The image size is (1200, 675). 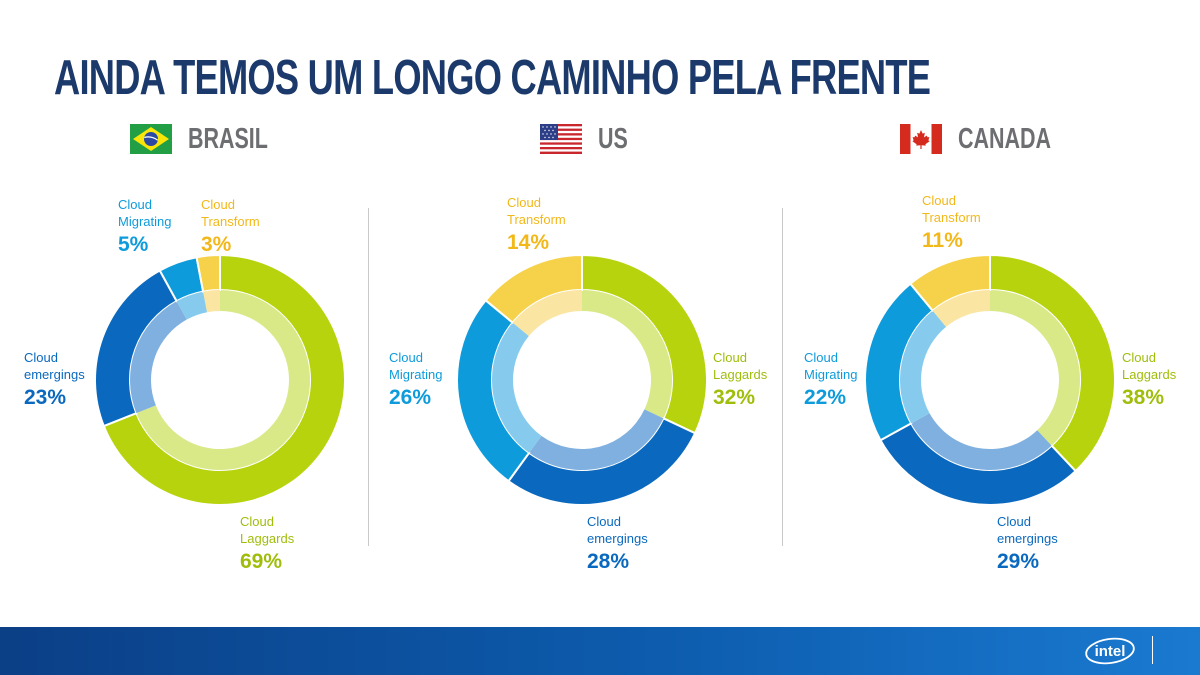 What do you see at coordinates (1152, 650) in the screenshot?
I see `footer-separator` at bounding box center [1152, 650].